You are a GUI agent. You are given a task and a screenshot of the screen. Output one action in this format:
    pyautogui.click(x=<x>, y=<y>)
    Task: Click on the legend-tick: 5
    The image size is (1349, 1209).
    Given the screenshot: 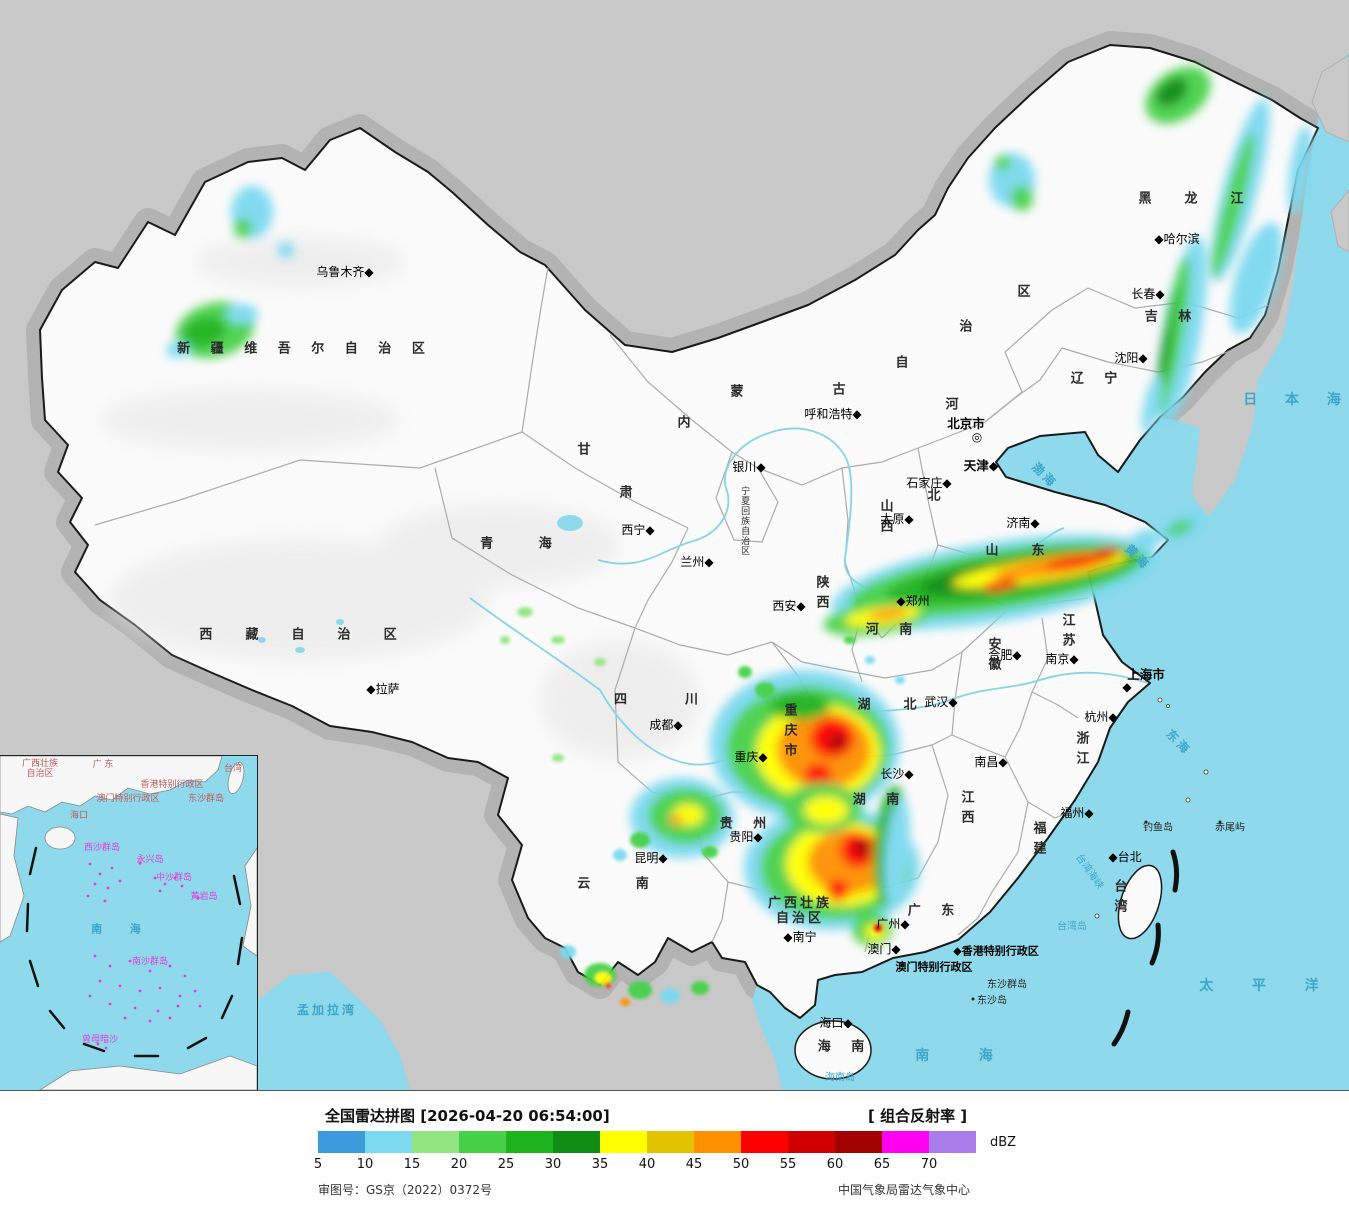 What is the action you would take?
    pyautogui.click(x=318, y=1164)
    